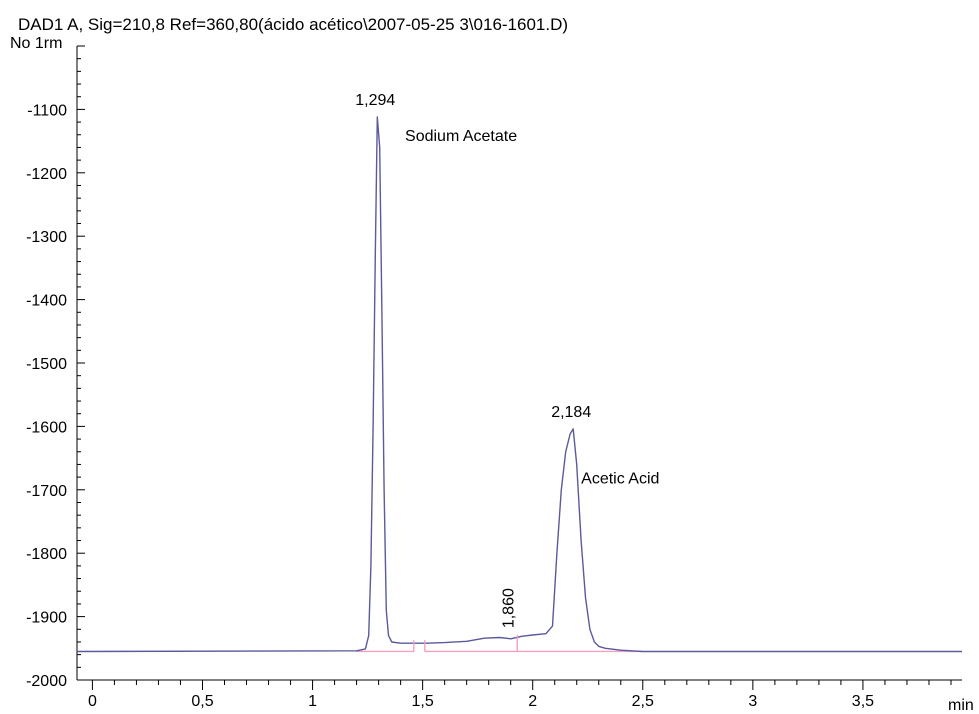  What do you see at coordinates (46, 174) in the screenshot?
I see `y-tick-label: -1200` at bounding box center [46, 174].